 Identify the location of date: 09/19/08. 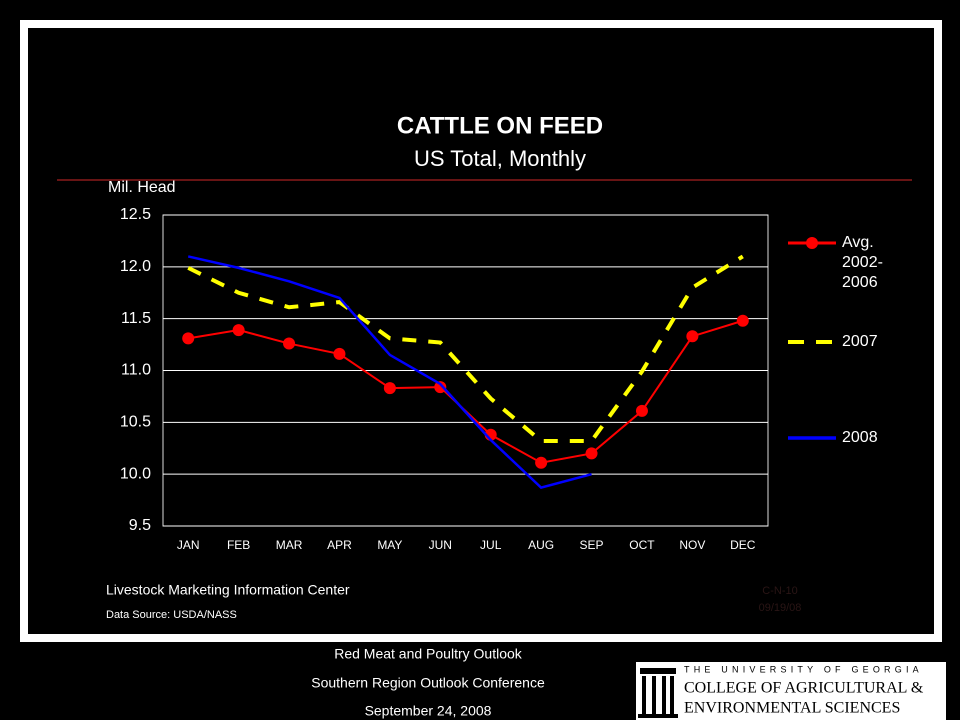
(780, 608).